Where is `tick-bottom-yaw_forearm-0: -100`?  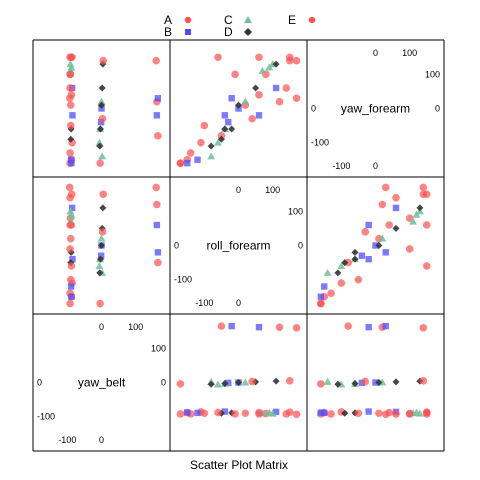
tick-bottom-yaw_forearm-0: -100 is located at coordinates (341, 166).